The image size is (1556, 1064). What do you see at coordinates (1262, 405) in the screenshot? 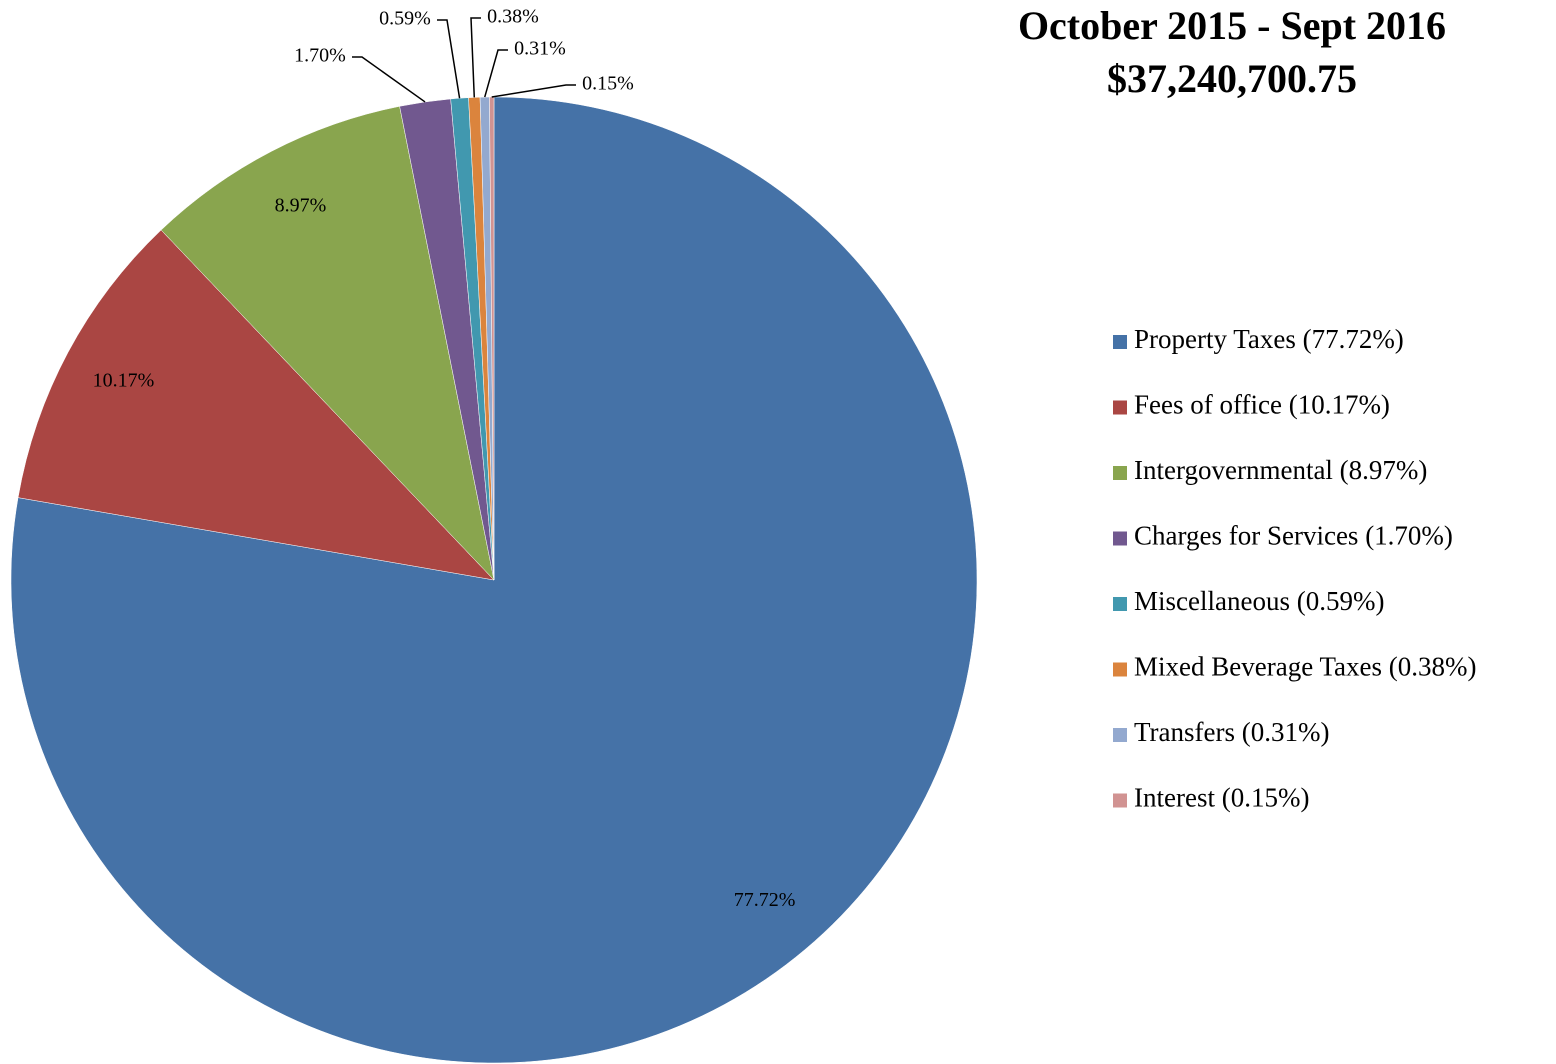
I see `legend-label: Fees of office (10.17%)` at bounding box center [1262, 405].